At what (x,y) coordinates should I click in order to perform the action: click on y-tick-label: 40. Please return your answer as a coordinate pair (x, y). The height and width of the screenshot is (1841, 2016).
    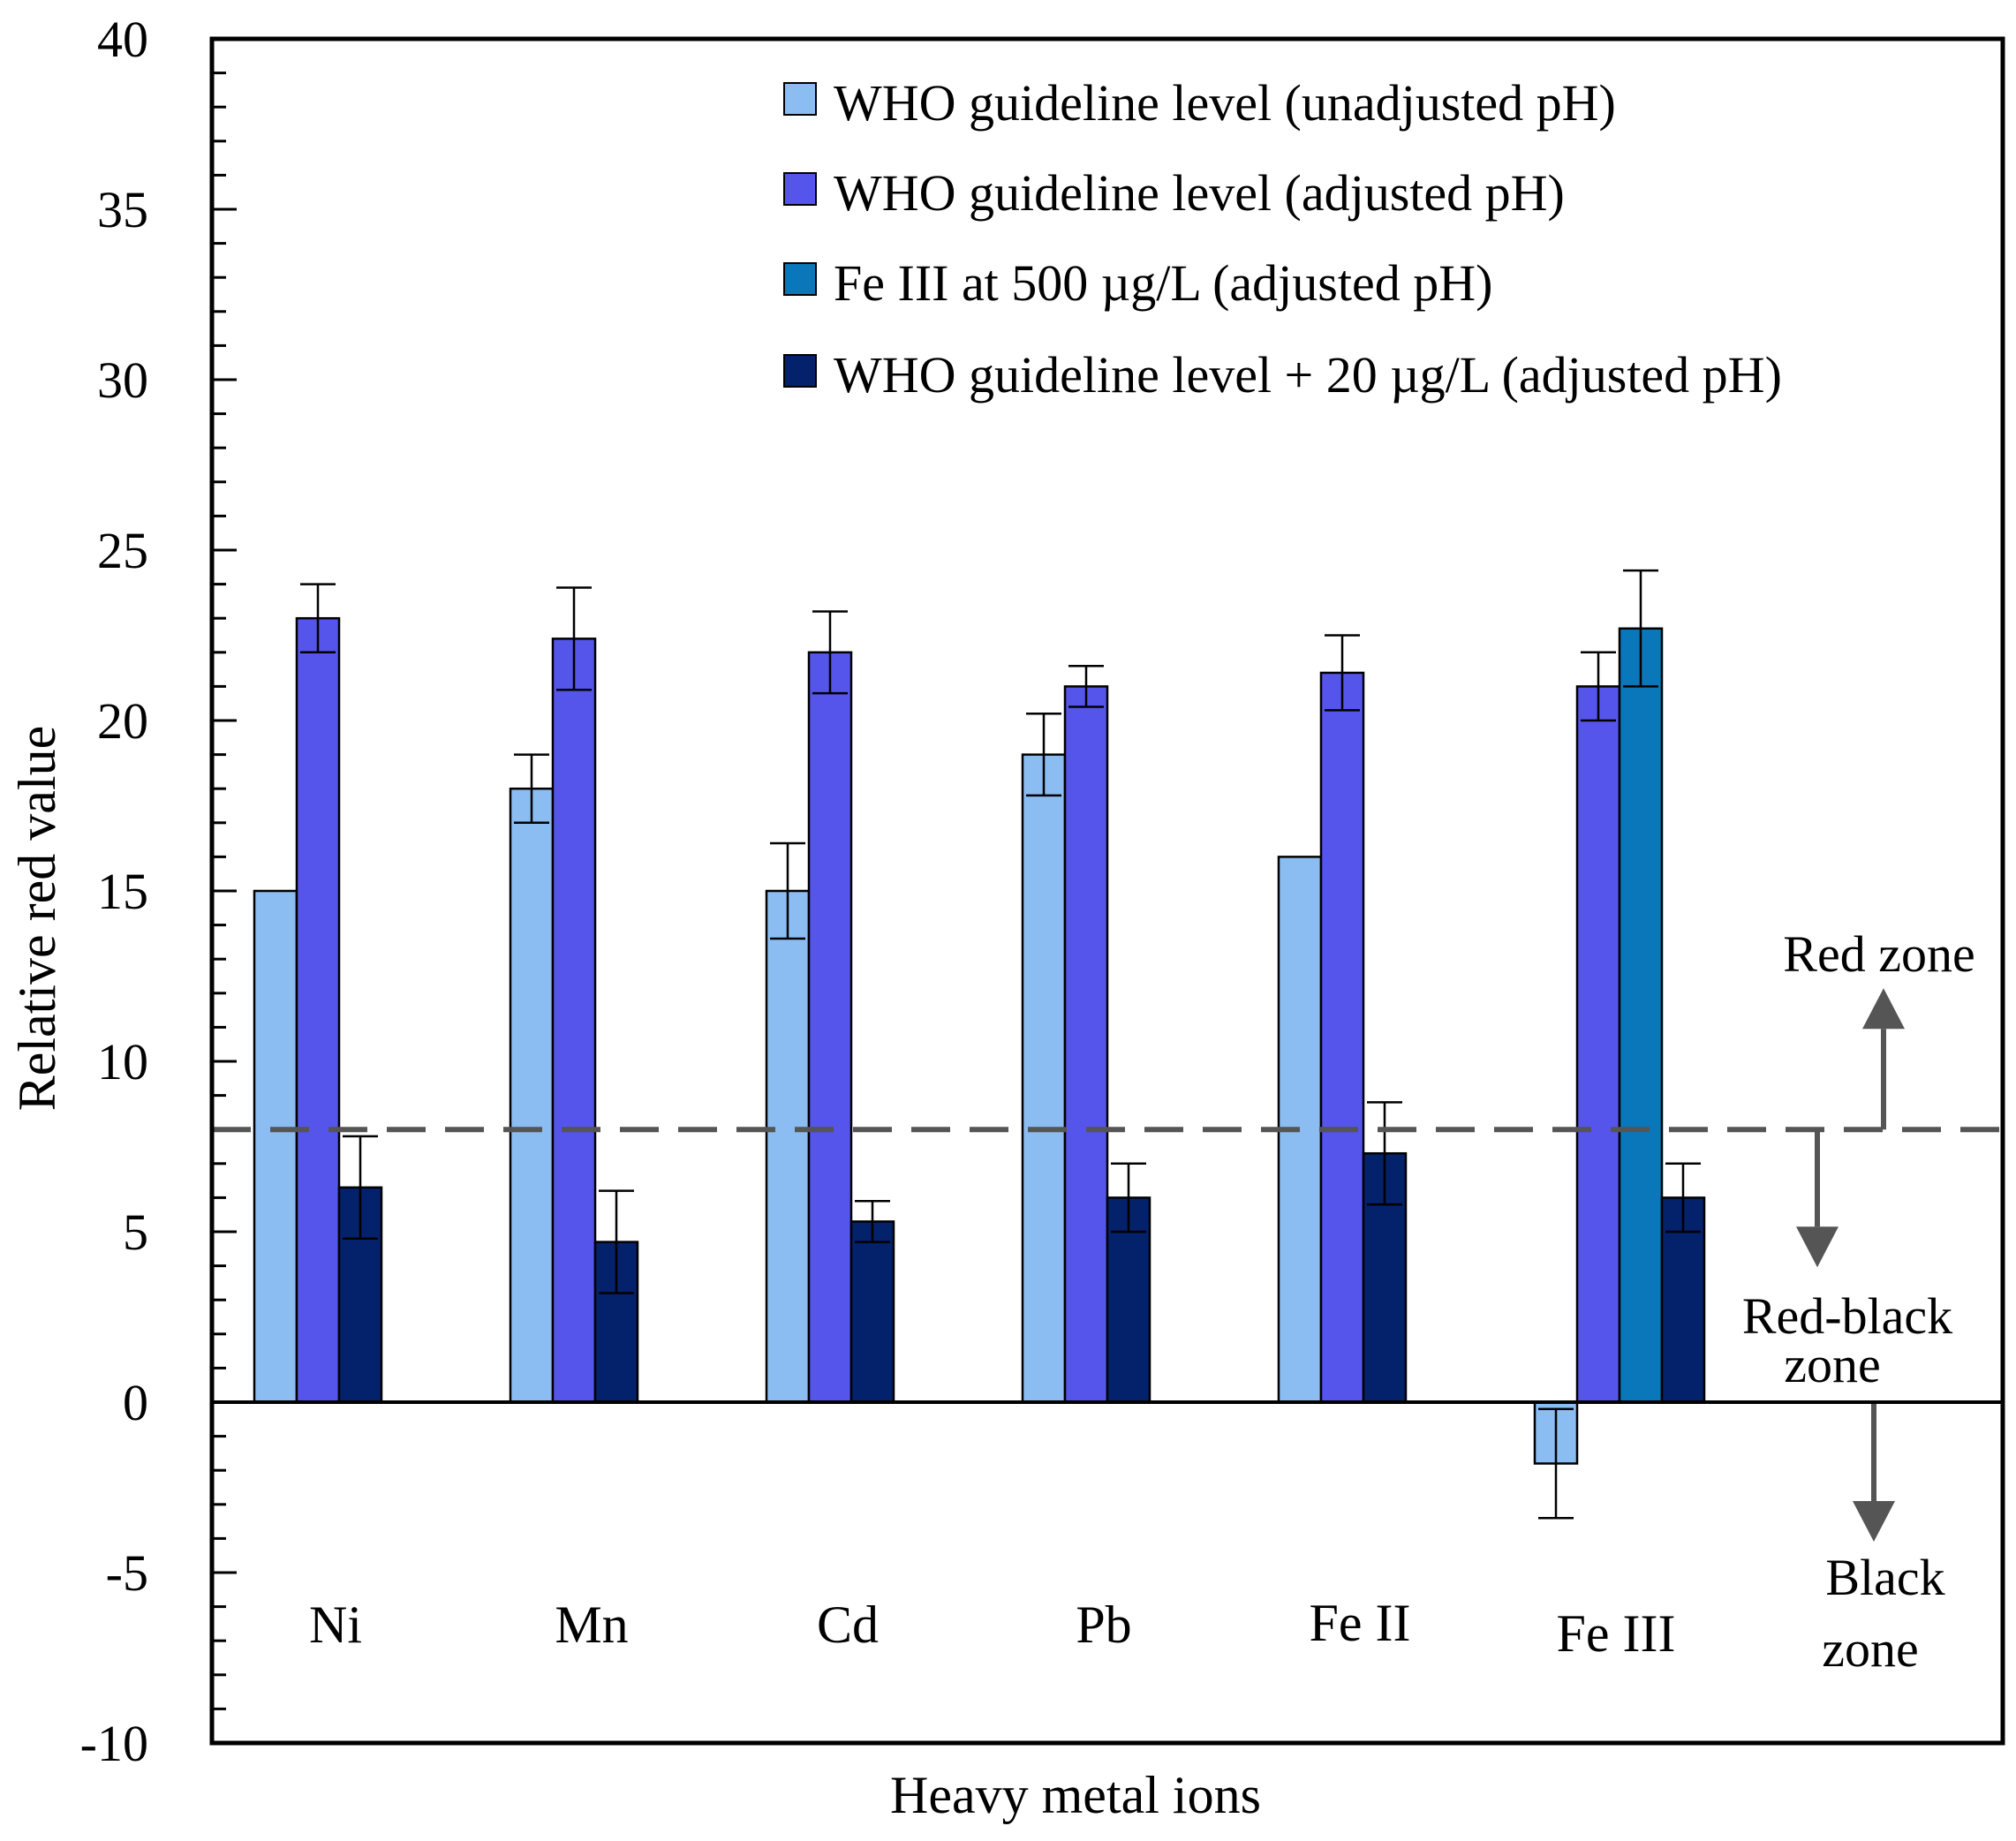
    Looking at the image, I should click on (122, 39).